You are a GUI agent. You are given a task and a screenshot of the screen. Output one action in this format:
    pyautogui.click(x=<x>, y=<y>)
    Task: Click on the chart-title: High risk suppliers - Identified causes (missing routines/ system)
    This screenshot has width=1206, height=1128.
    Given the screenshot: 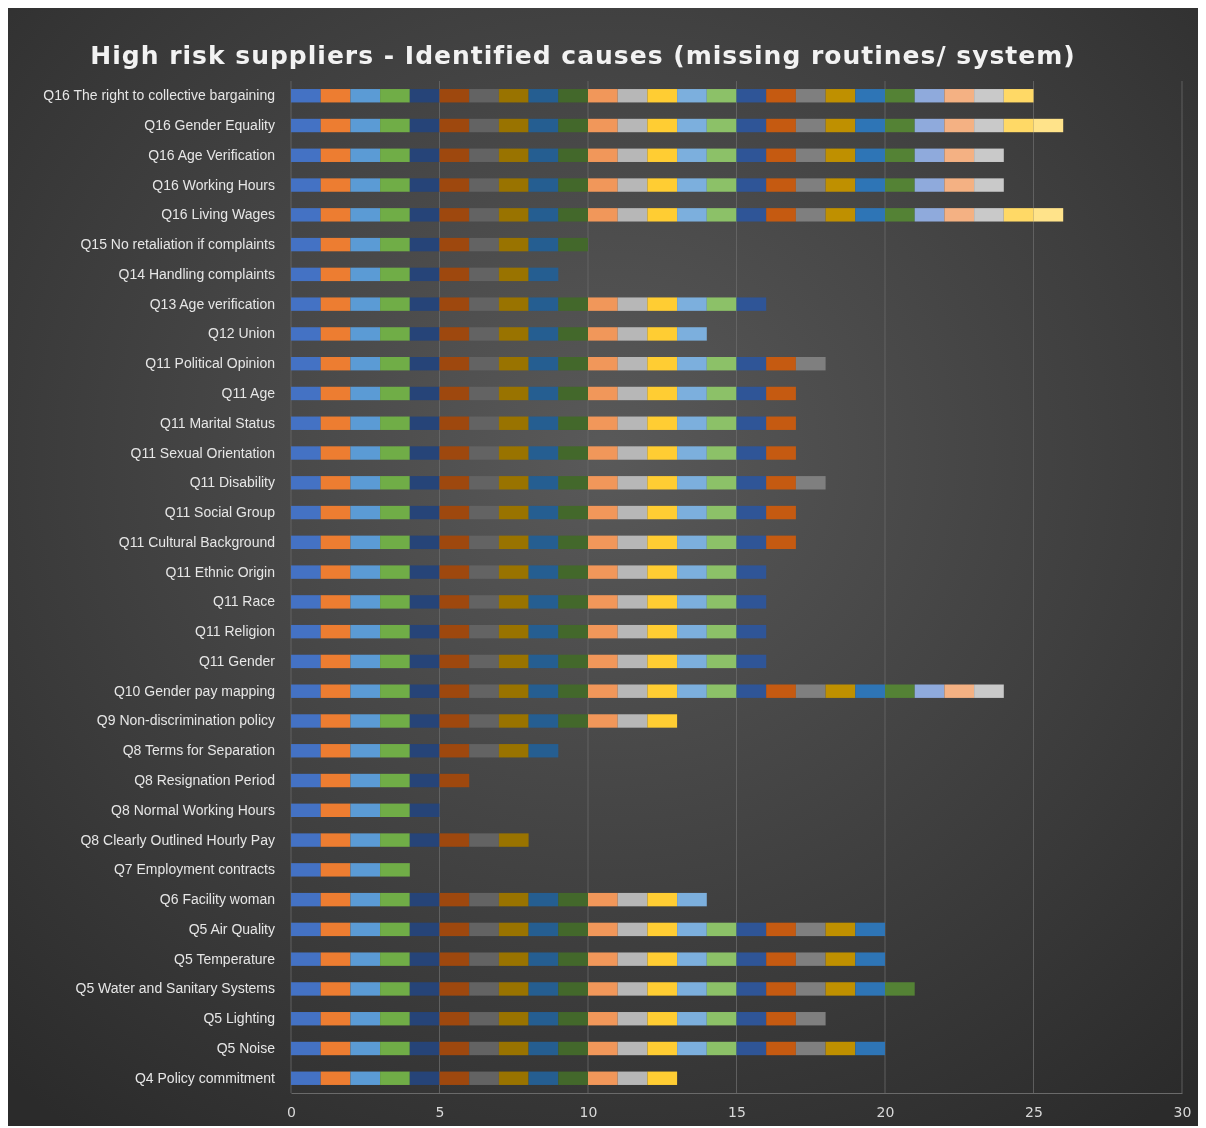 What is the action you would take?
    pyautogui.click(x=583, y=55)
    